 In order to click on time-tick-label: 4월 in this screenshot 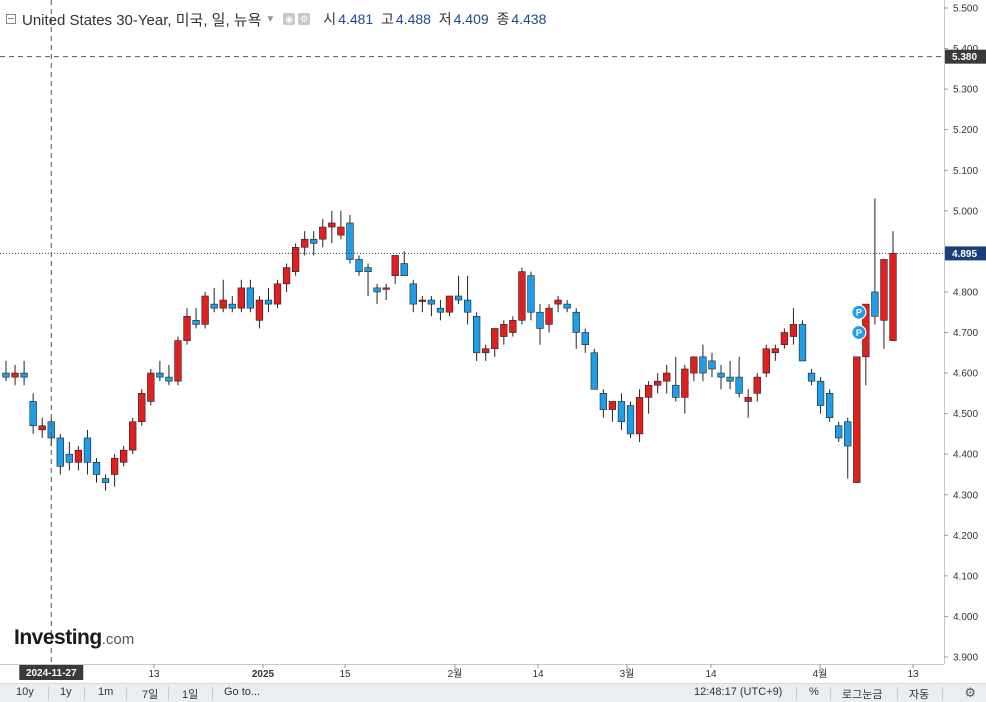, I will do `click(820, 674)`.